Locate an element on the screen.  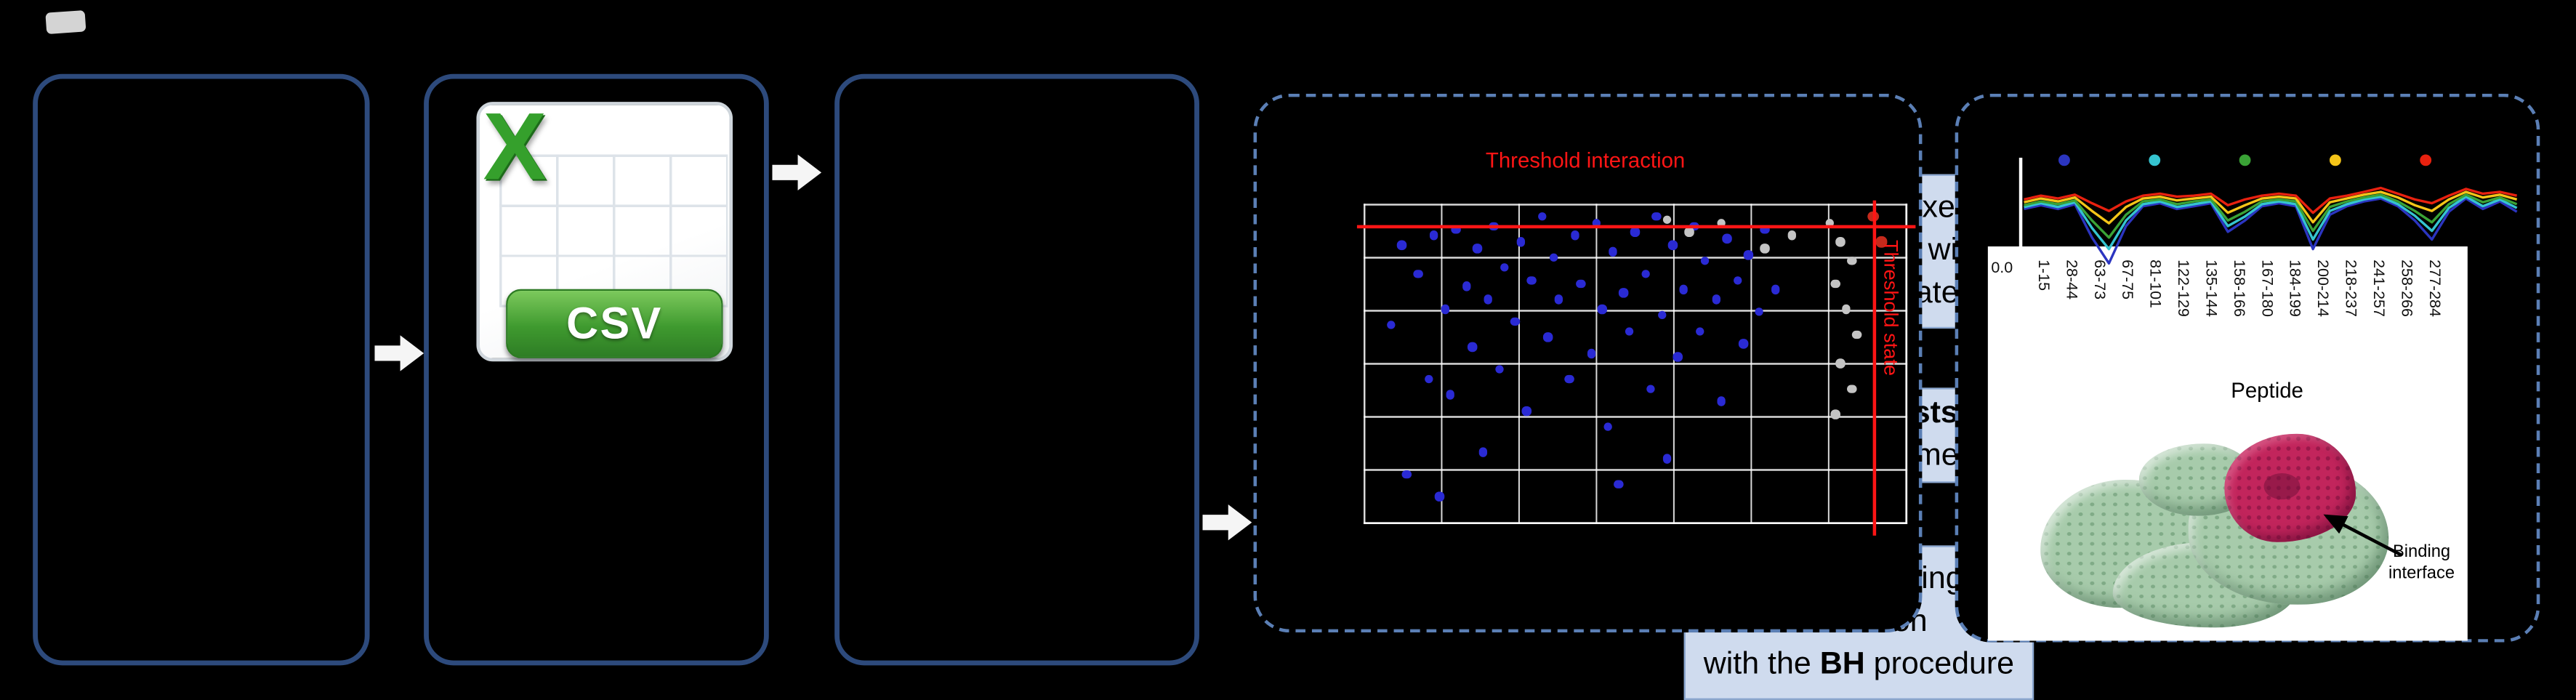
threshold-line-horizontal is located at coordinates (1636, 227).